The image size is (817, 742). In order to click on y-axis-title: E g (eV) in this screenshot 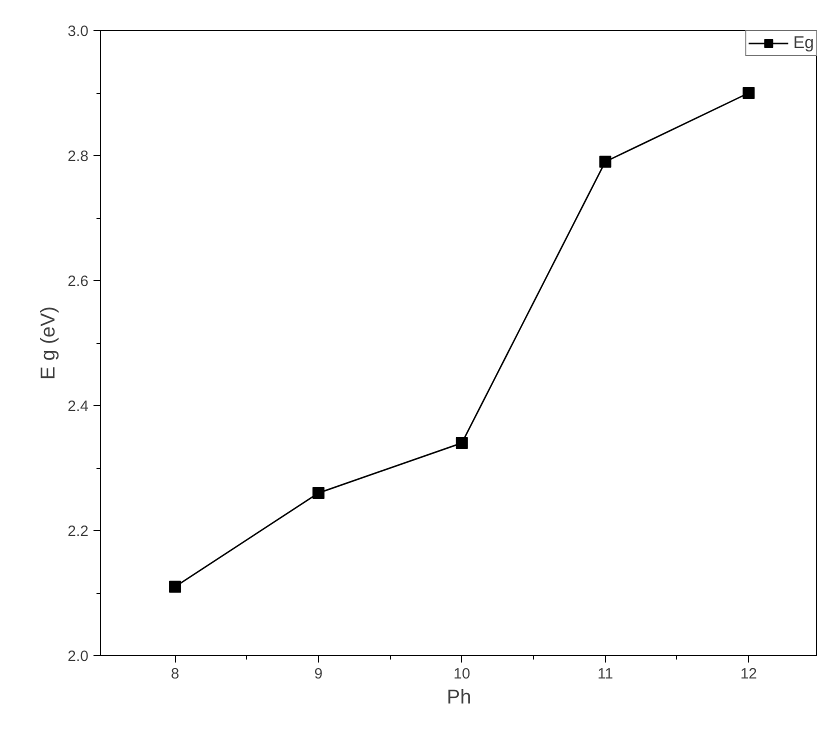, I will do `click(49, 343)`.